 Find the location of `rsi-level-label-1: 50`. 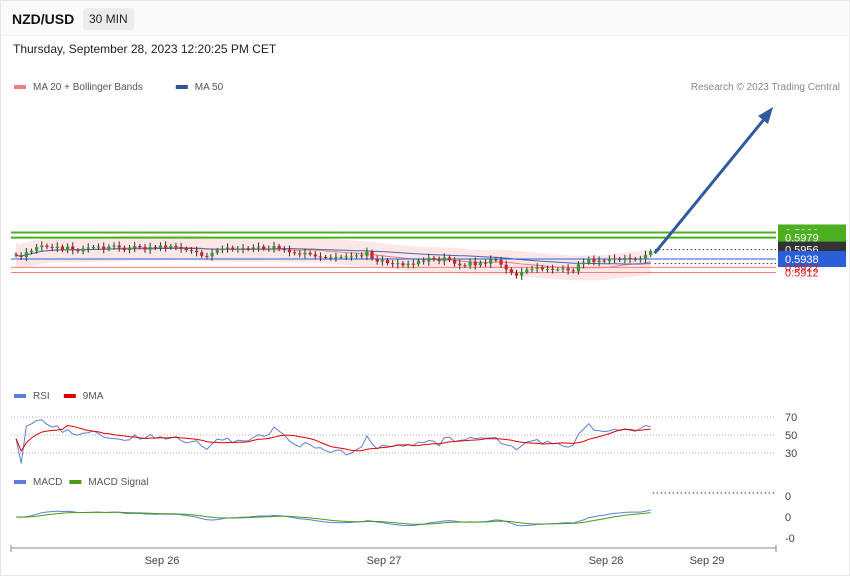

rsi-level-label-1: 50 is located at coordinates (791, 436).